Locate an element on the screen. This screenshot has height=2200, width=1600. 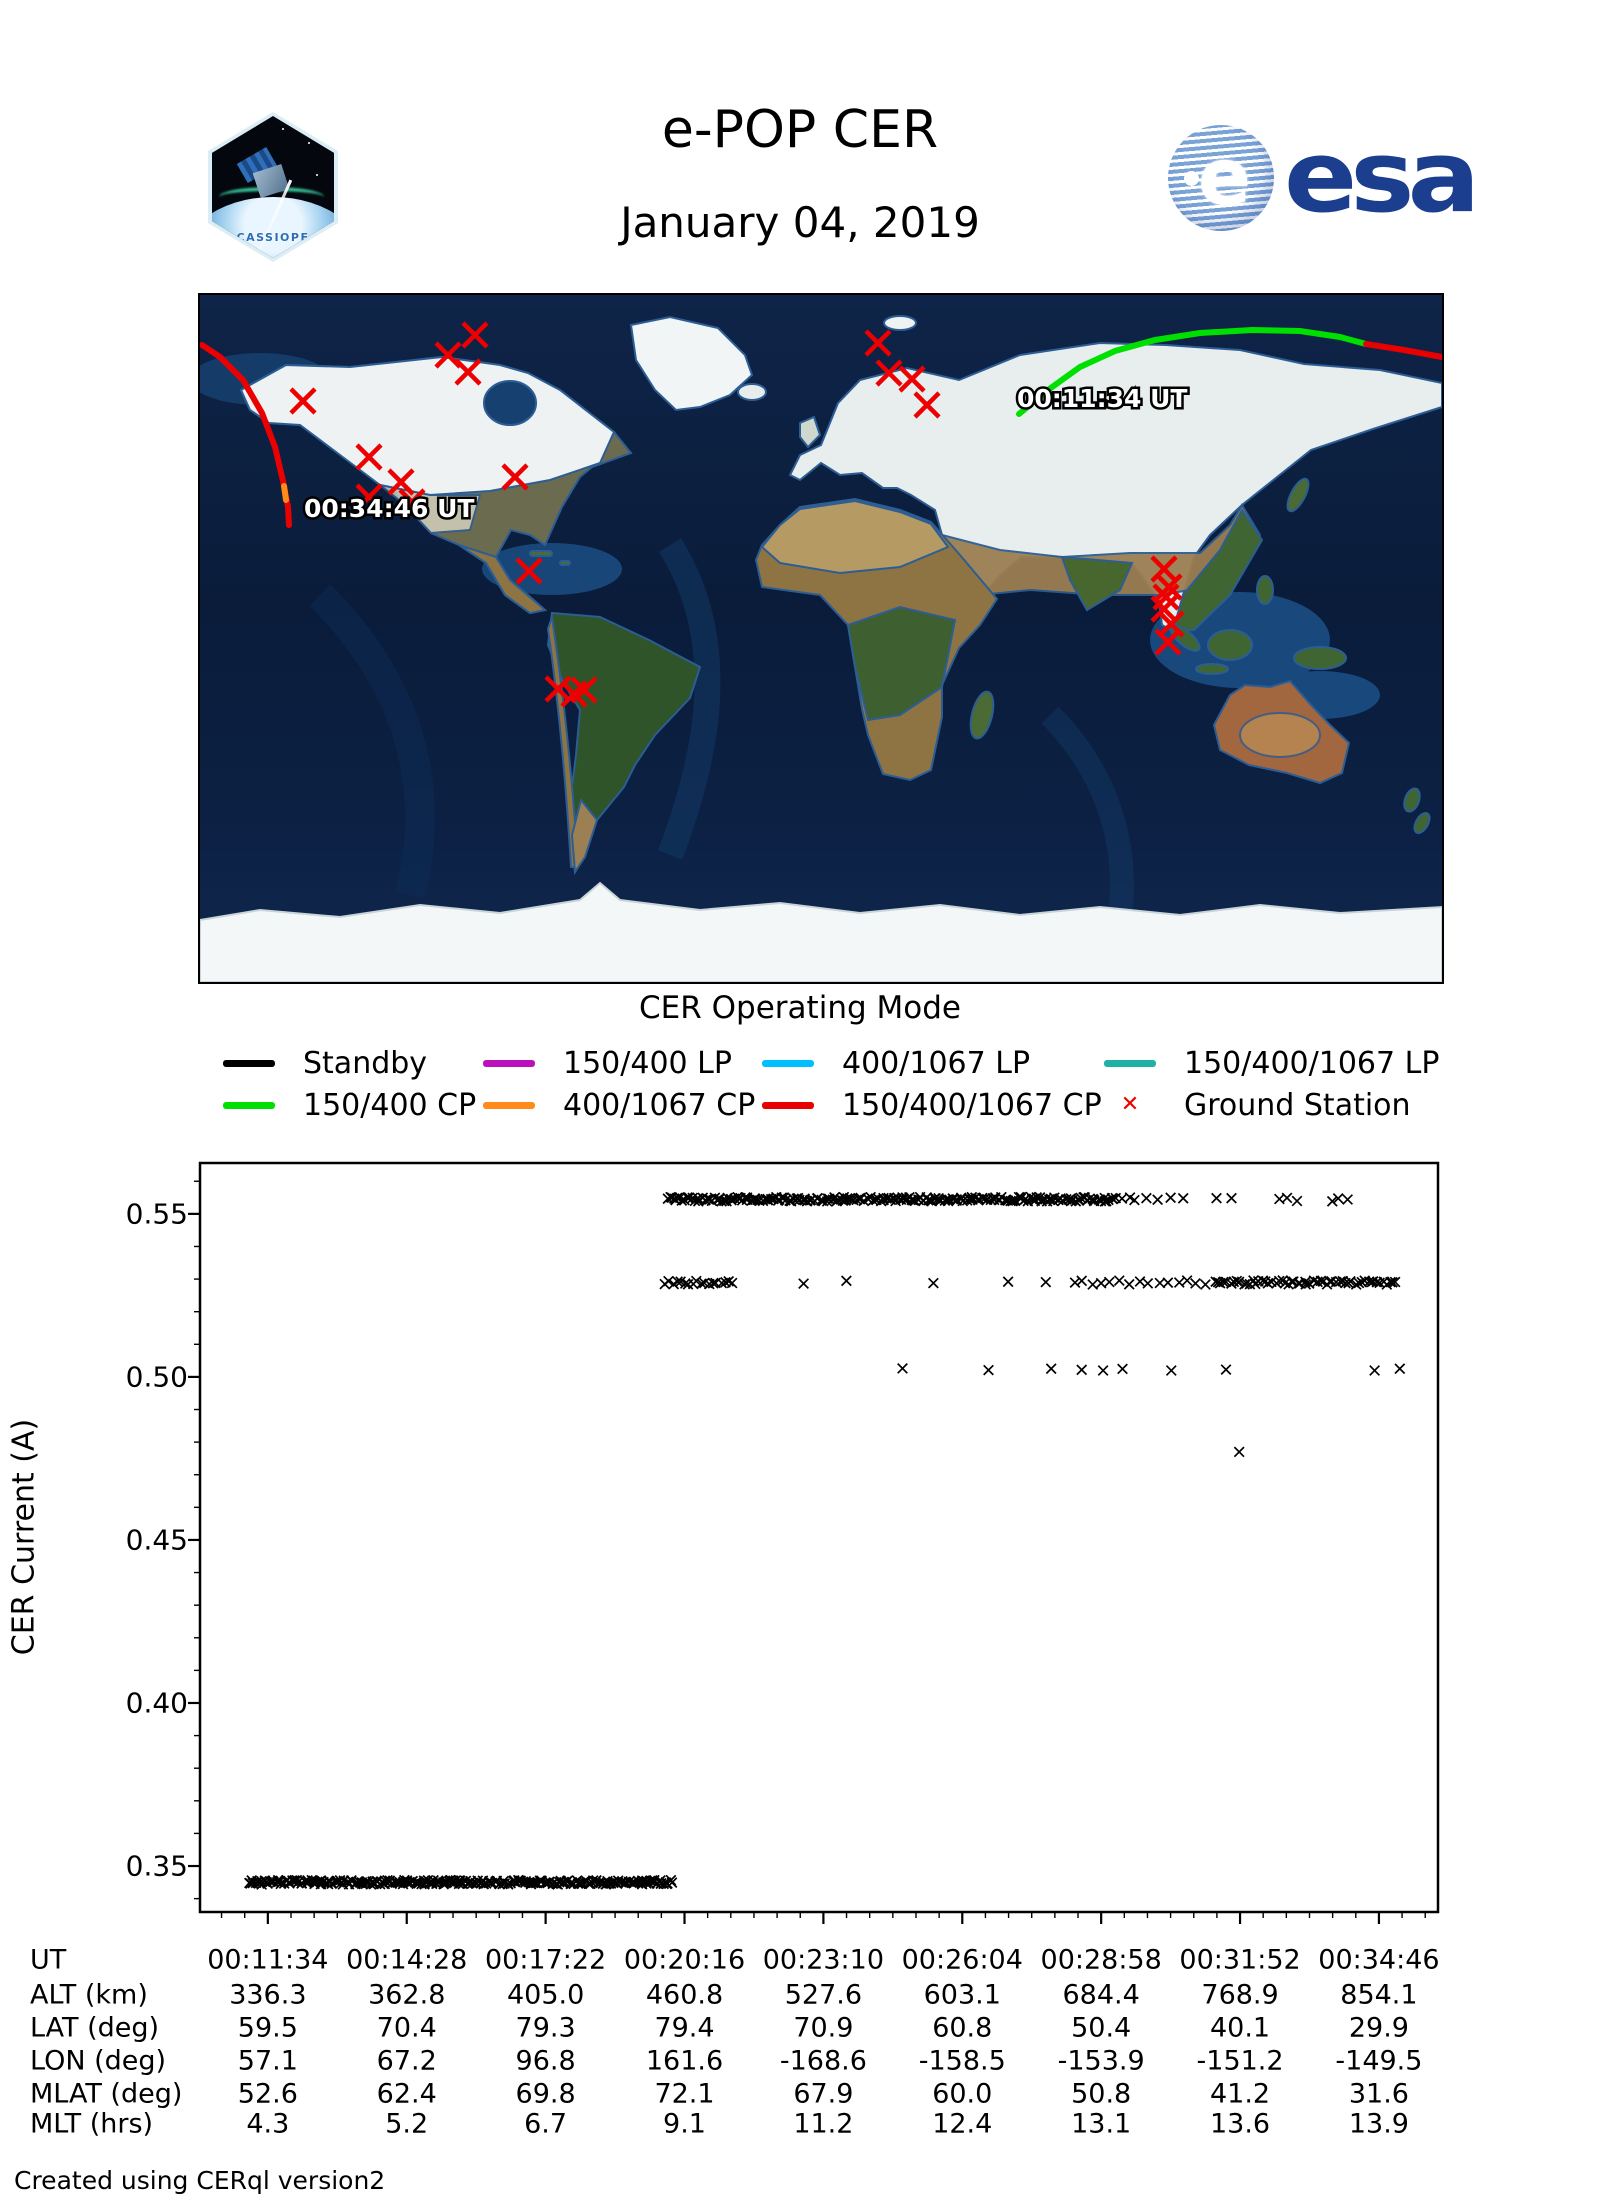
table-cell: -153.9 is located at coordinates (1101, 2061).